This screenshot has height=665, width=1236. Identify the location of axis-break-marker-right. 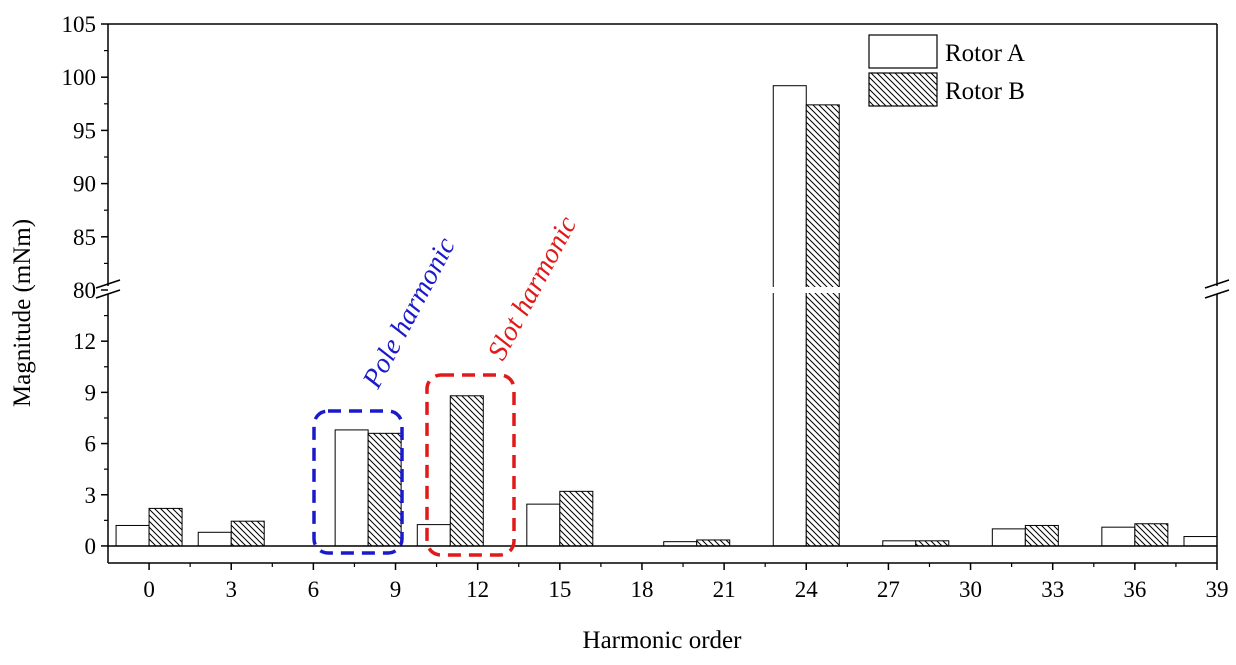
(1217, 289).